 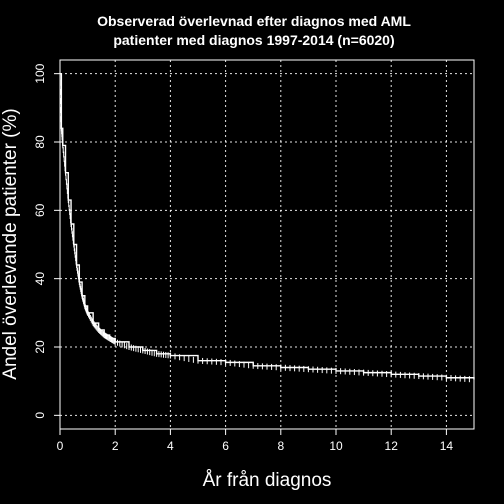 I want to click on x-tick-label: 2, so click(x=115, y=446).